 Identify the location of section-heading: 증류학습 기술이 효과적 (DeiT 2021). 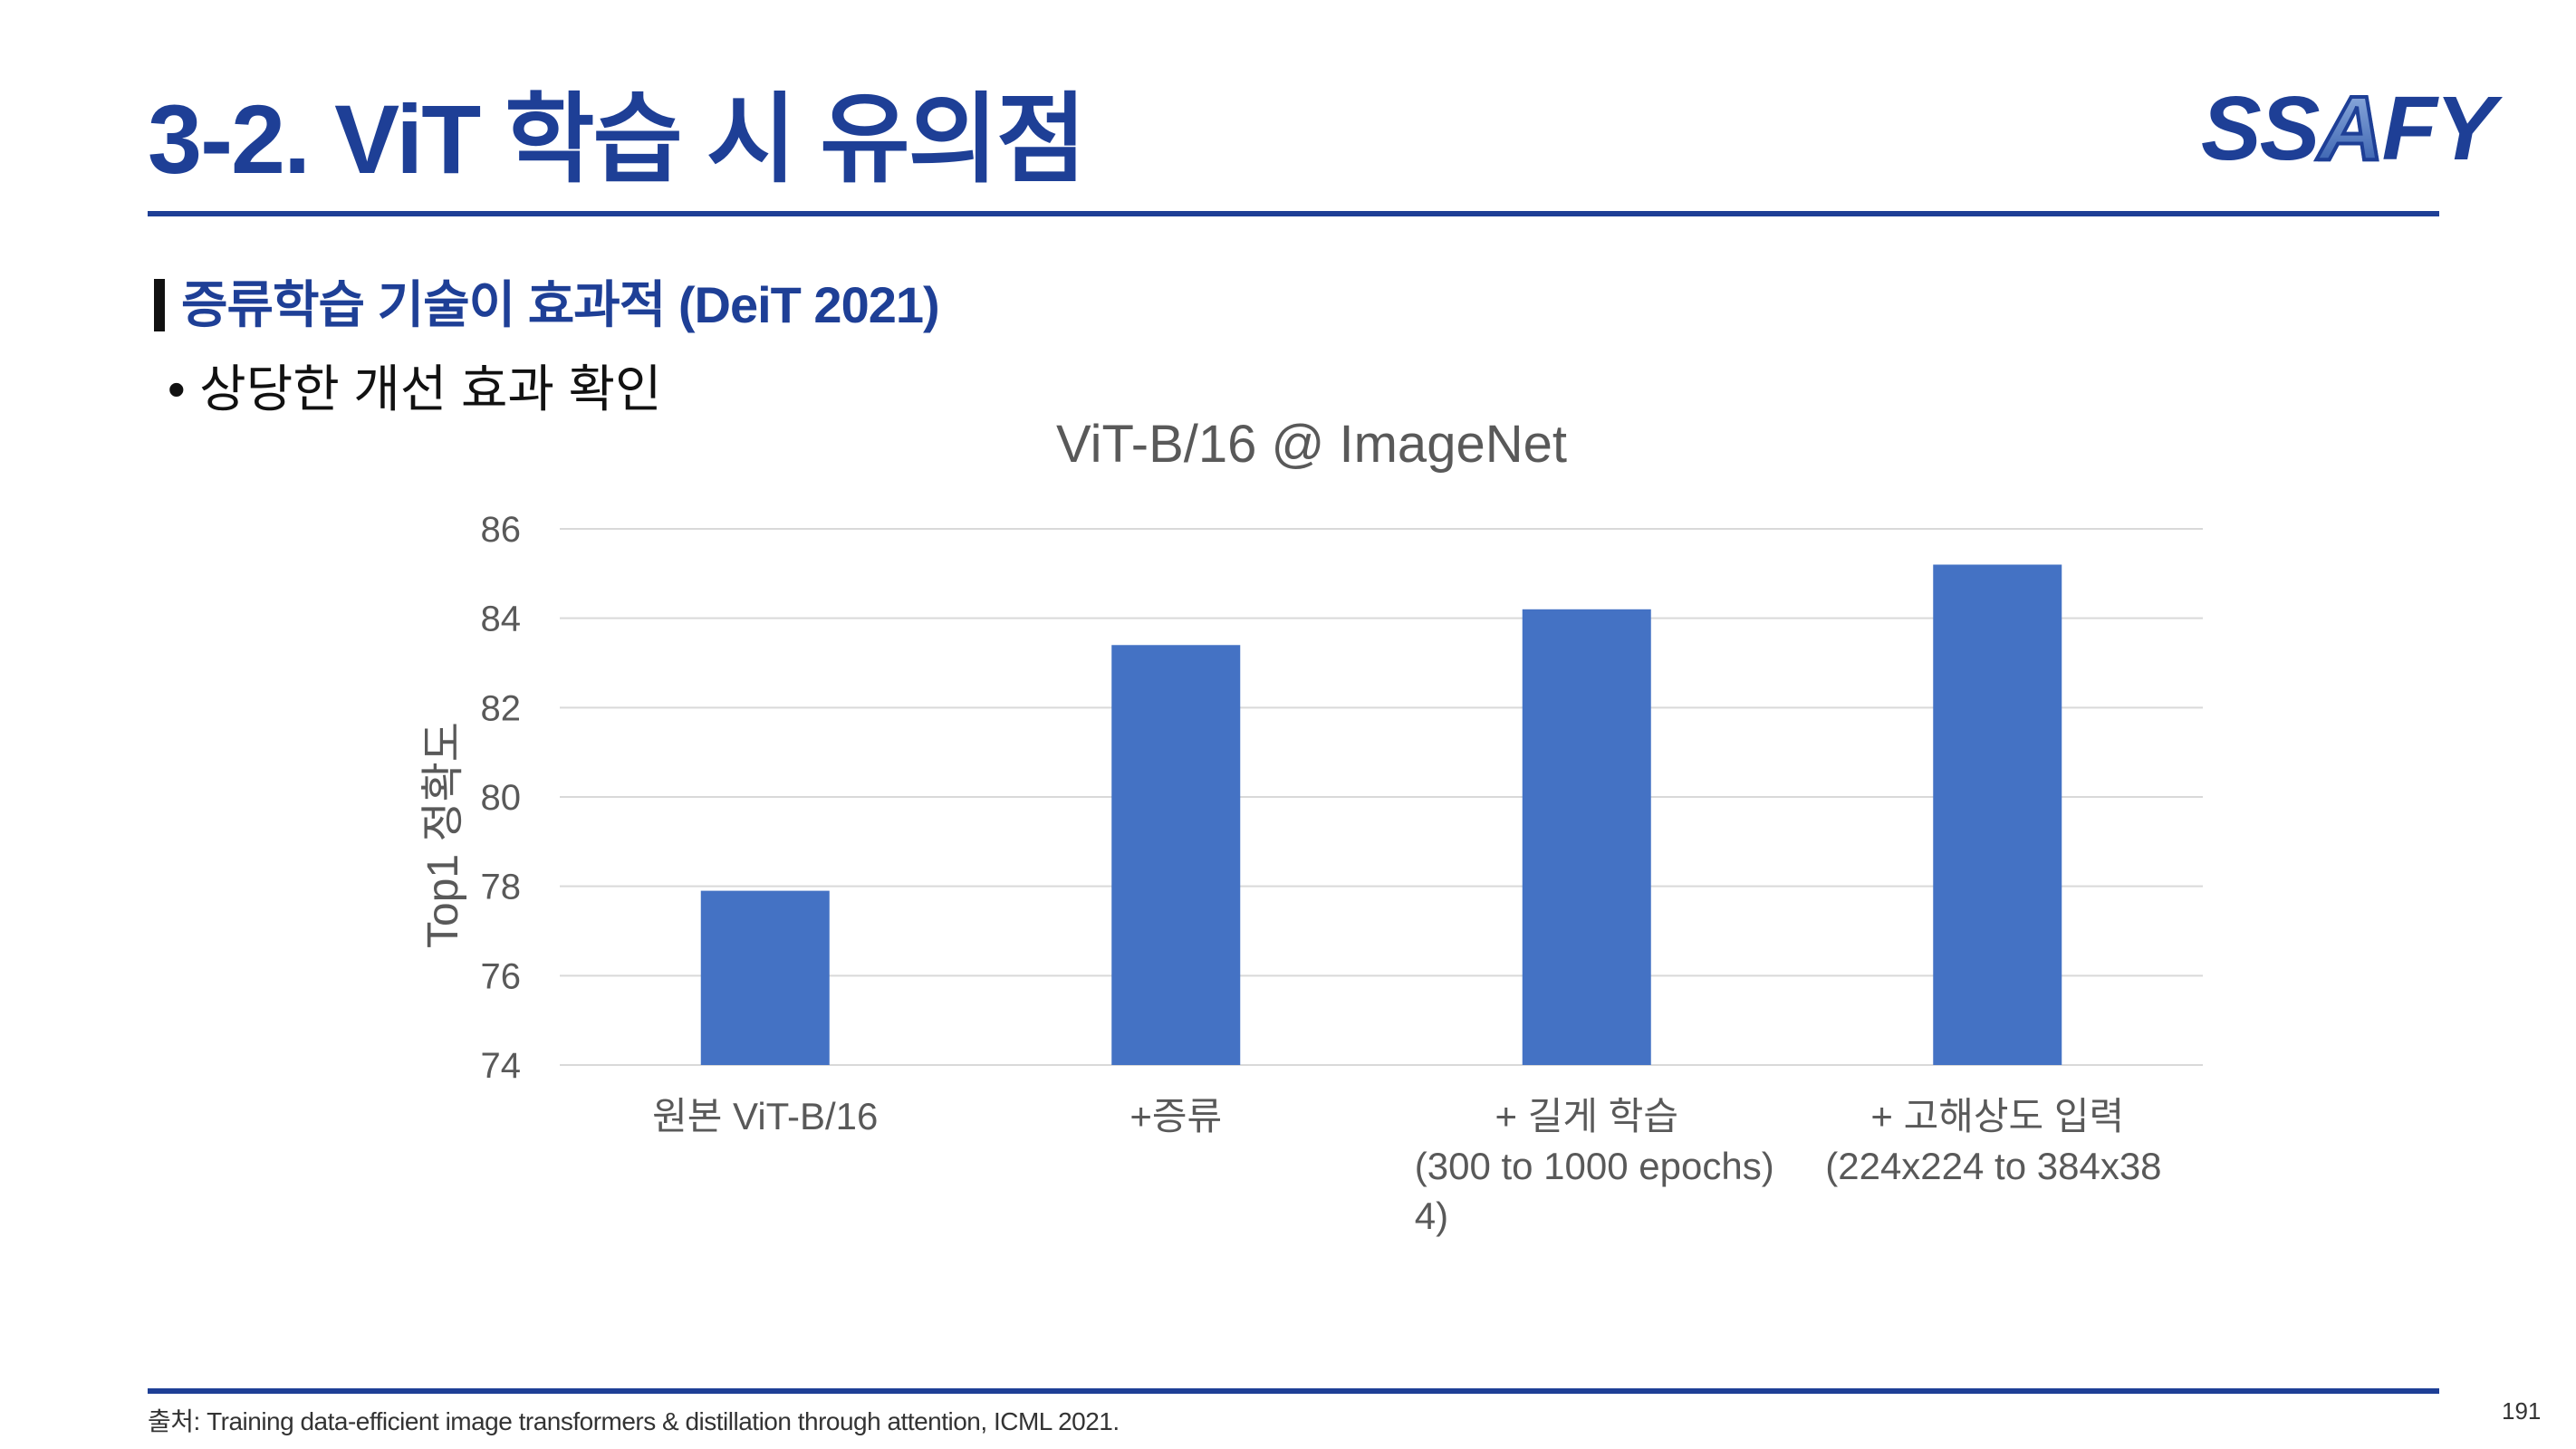
(547, 301).